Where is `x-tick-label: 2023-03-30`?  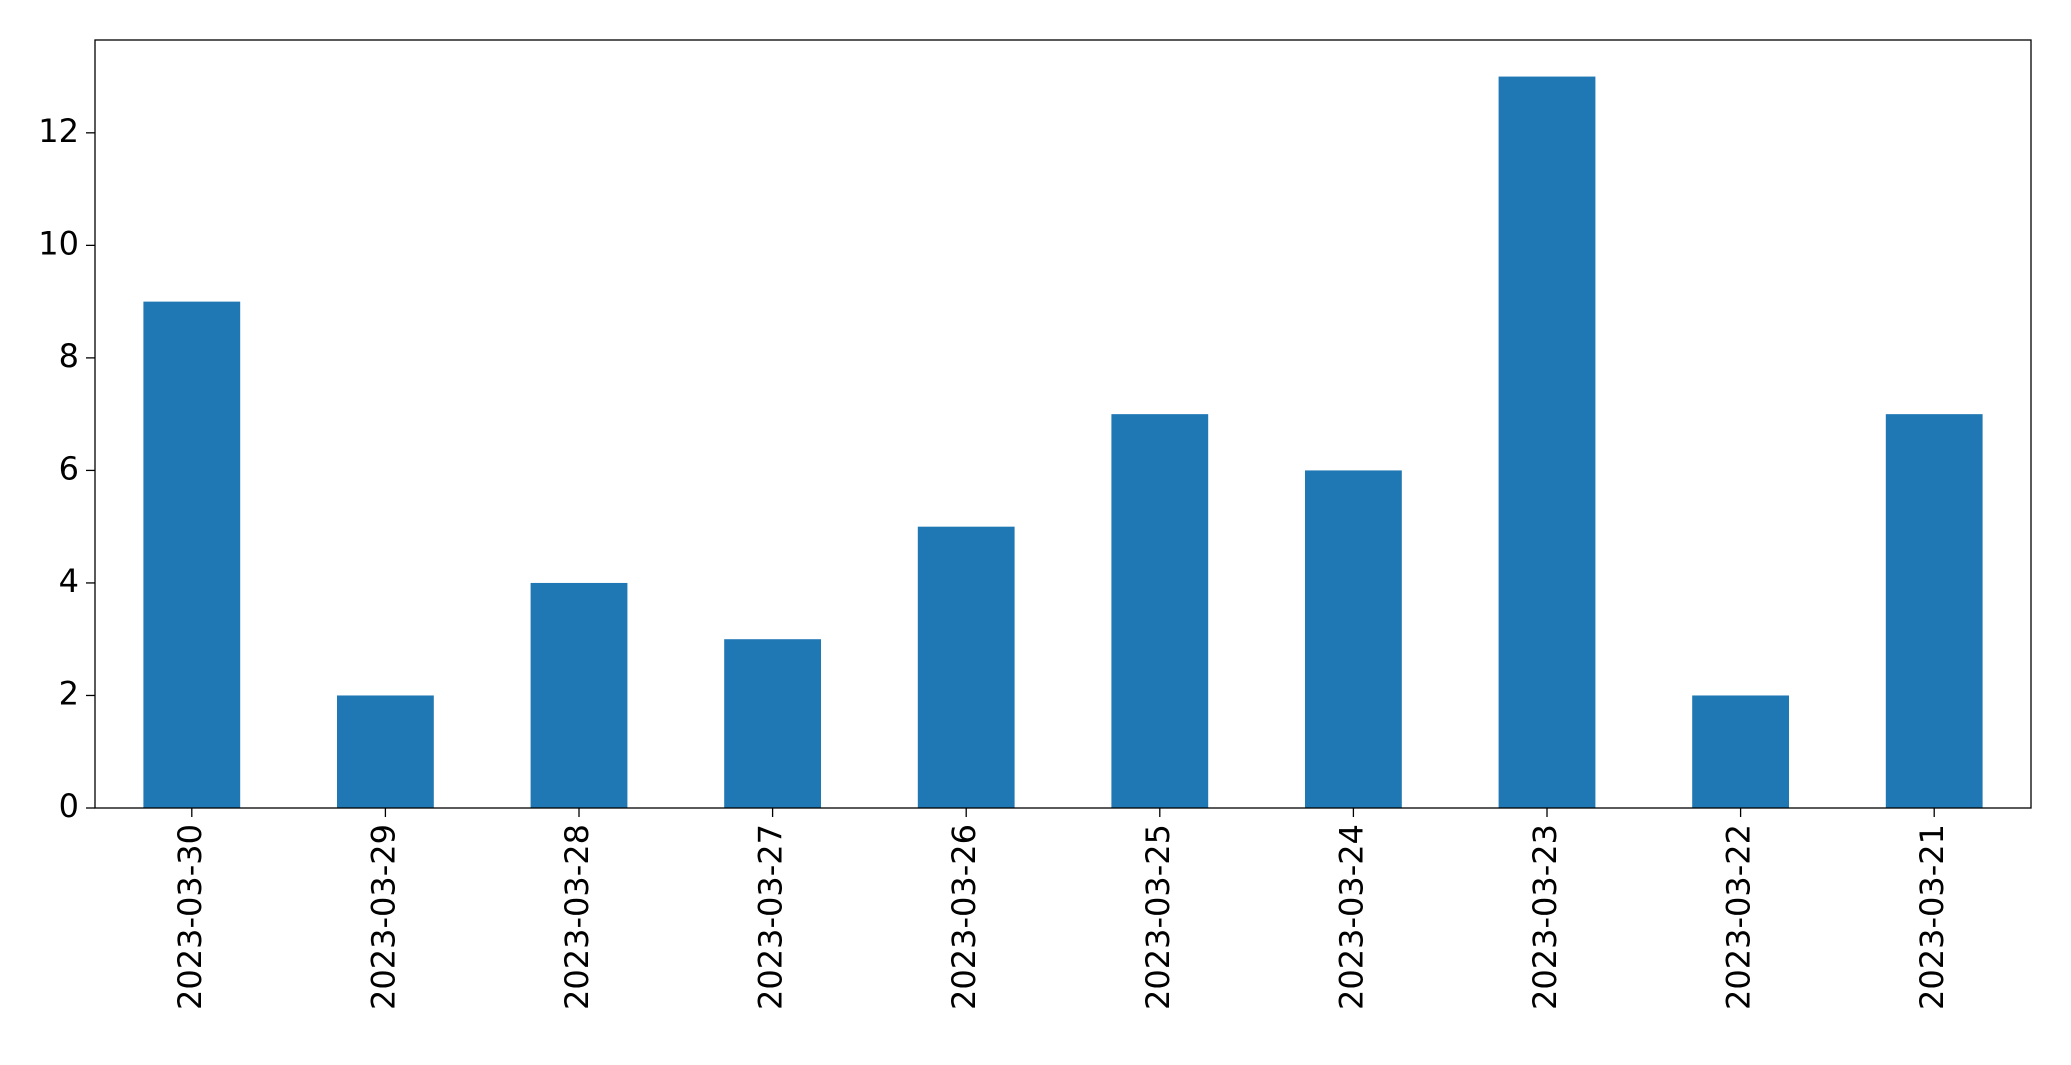 x-tick-label: 2023-03-30 is located at coordinates (190, 917).